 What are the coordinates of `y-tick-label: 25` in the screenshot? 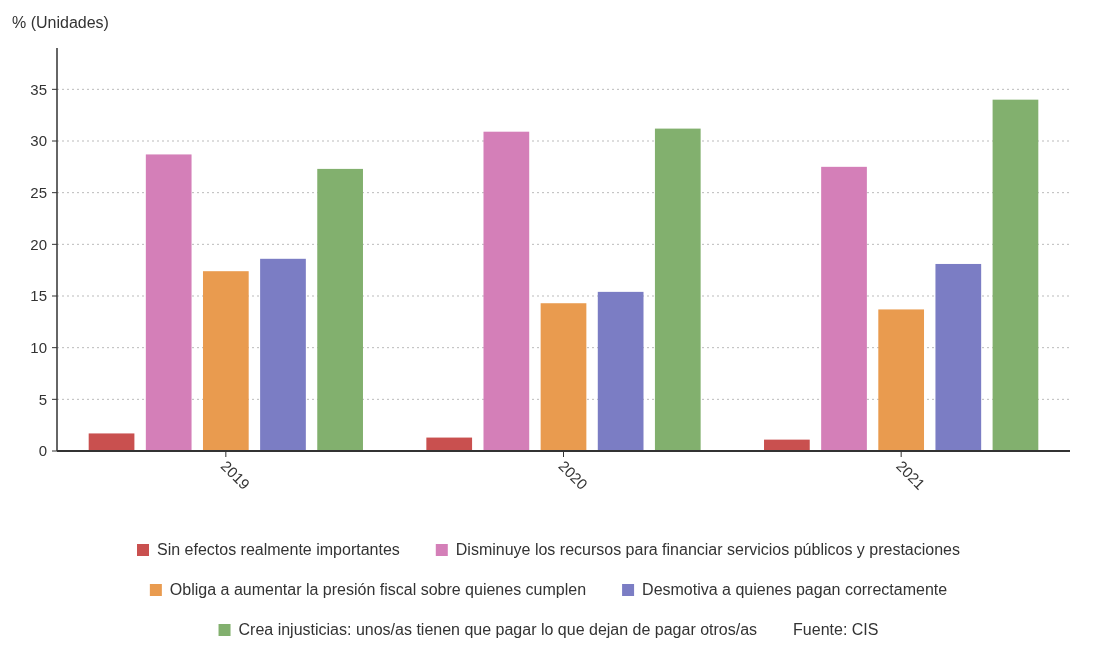 It's located at (38, 192).